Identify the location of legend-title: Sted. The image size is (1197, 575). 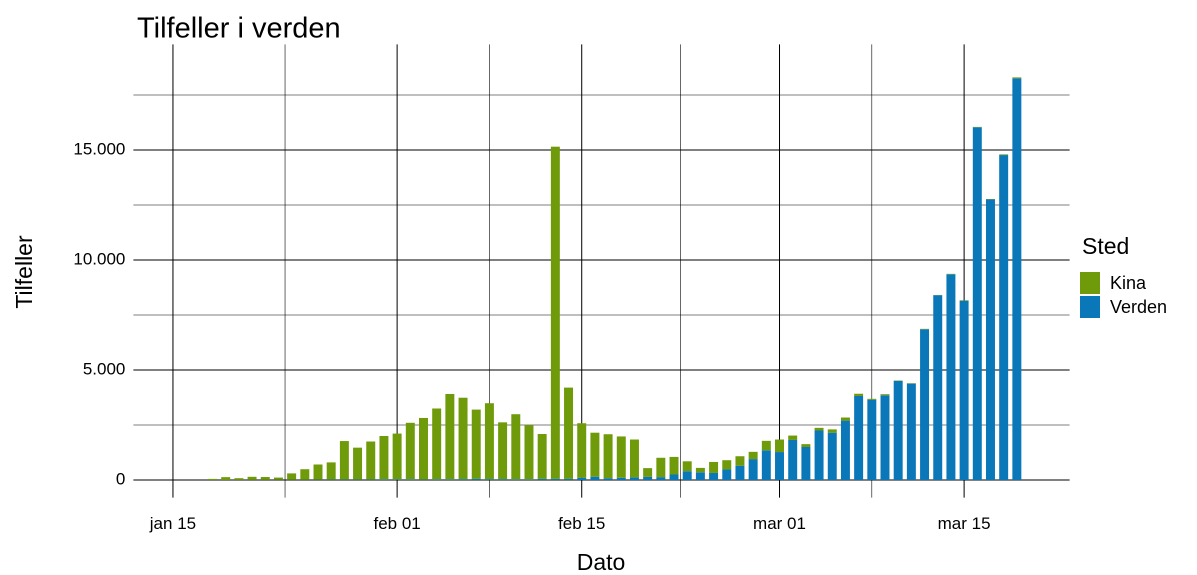
(1105, 246).